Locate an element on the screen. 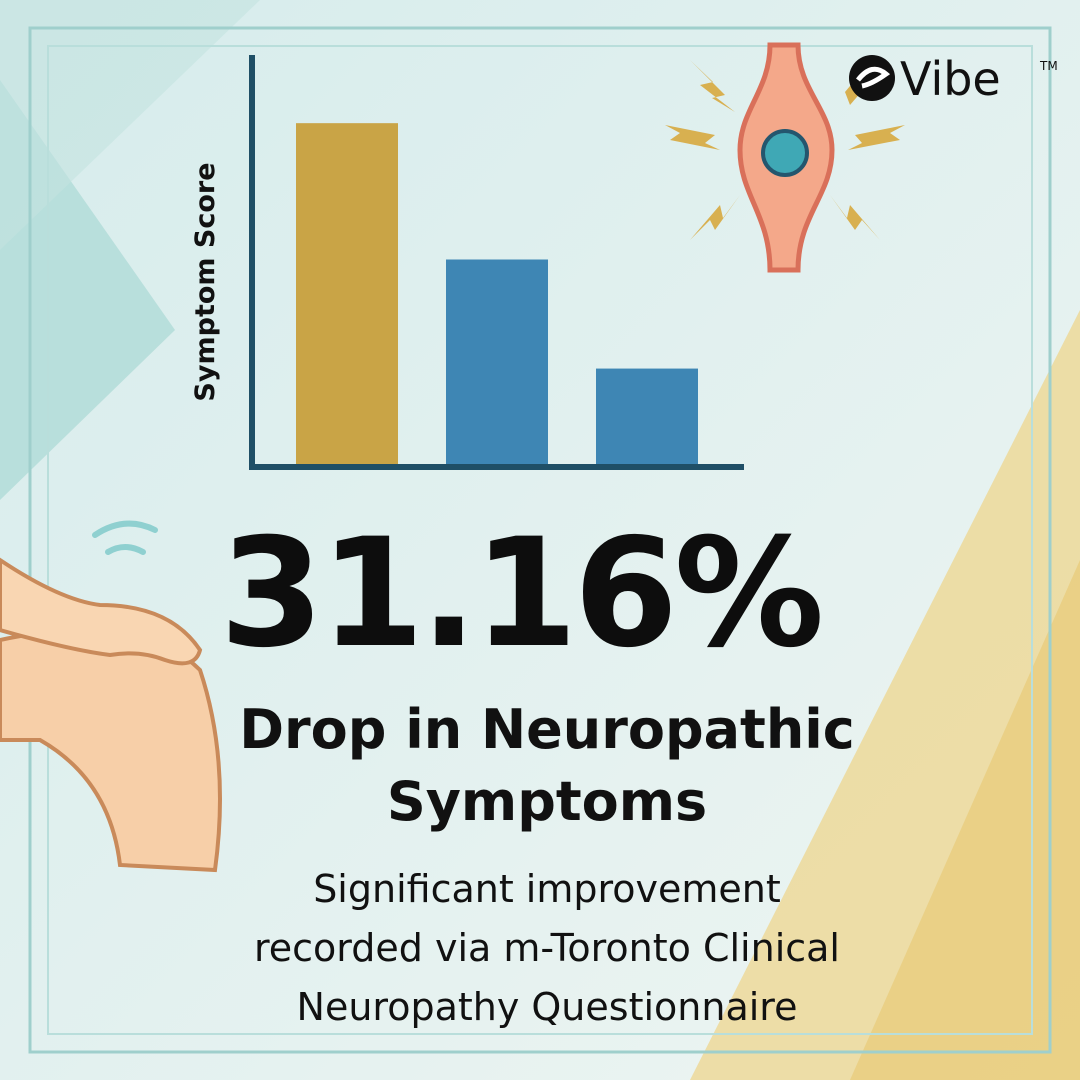 The height and width of the screenshot is (1080, 1080). brand-name: Vibe is located at coordinates (950, 79).